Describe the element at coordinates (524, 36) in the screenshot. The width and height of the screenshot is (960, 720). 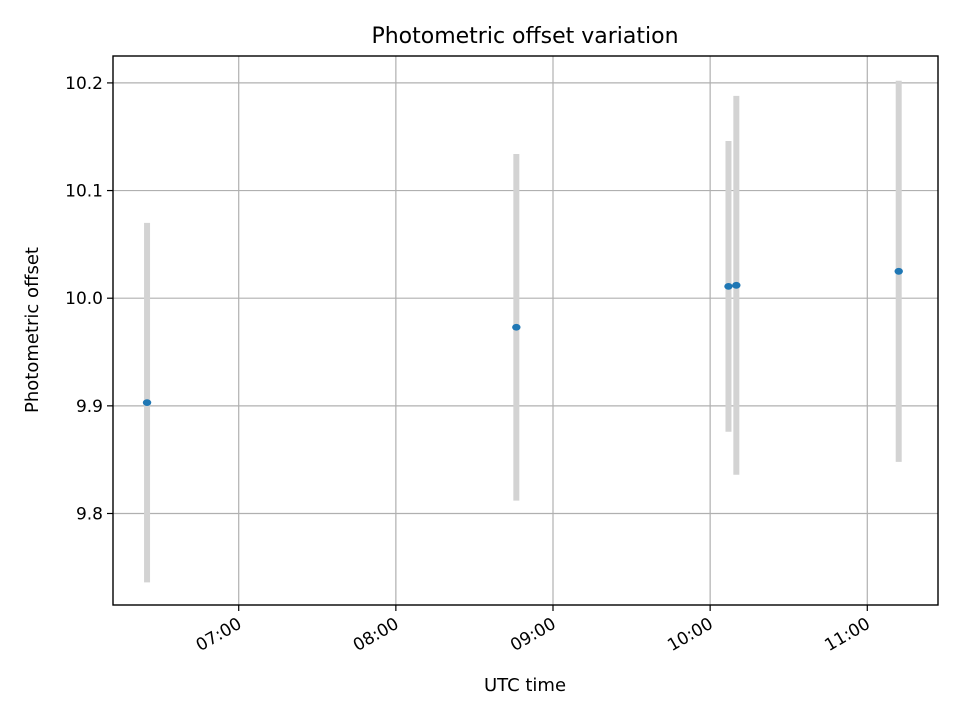
I see `chart-title: Photometric offset variation` at that location.